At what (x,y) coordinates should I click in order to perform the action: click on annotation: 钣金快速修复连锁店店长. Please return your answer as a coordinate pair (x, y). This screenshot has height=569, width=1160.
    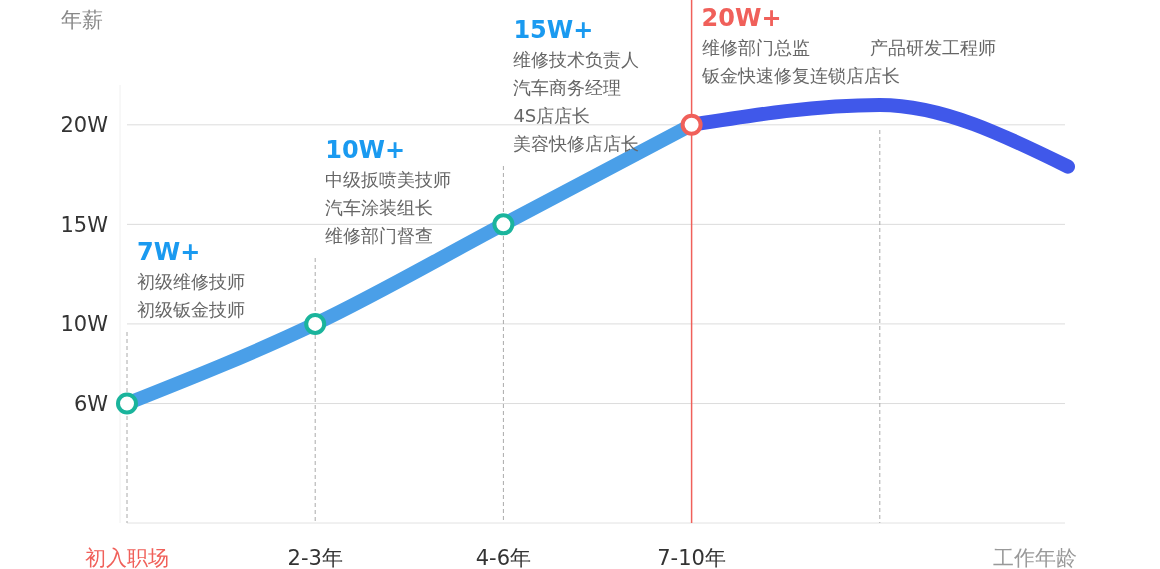
    Looking at the image, I should click on (800, 76).